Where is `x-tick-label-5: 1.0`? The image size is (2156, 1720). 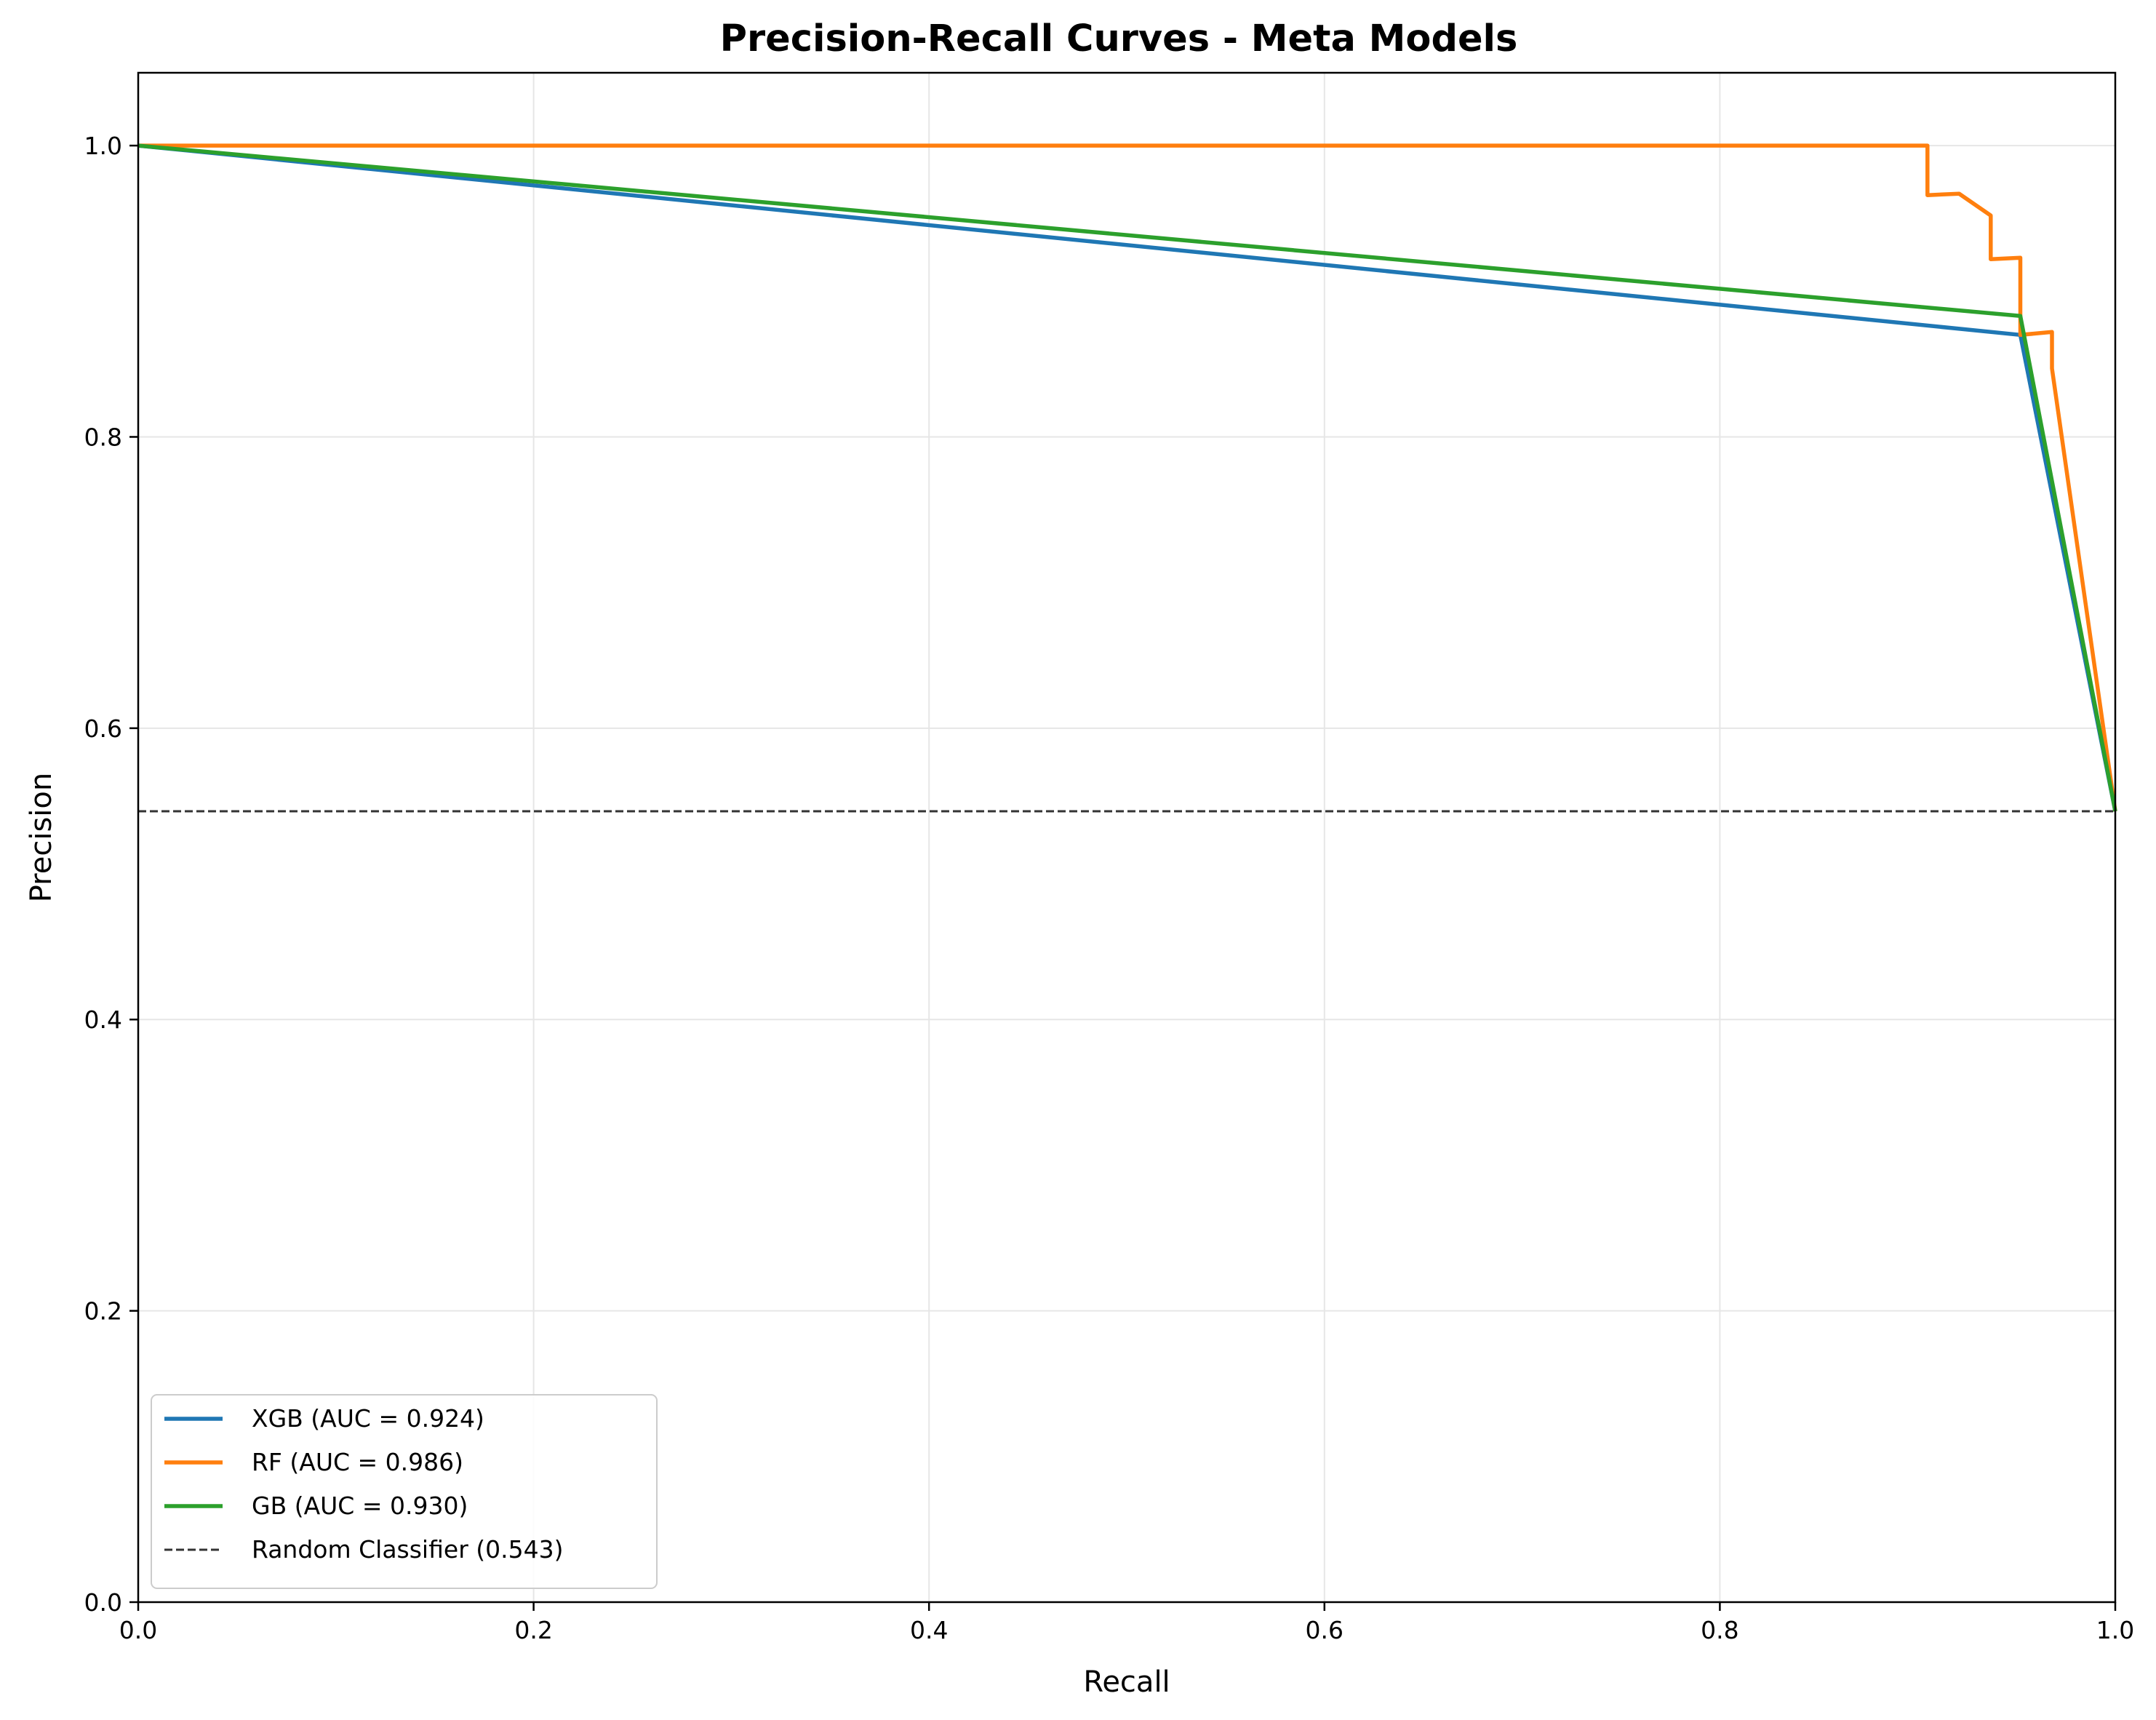
x-tick-label-5: 1.0 is located at coordinates (2115, 1630).